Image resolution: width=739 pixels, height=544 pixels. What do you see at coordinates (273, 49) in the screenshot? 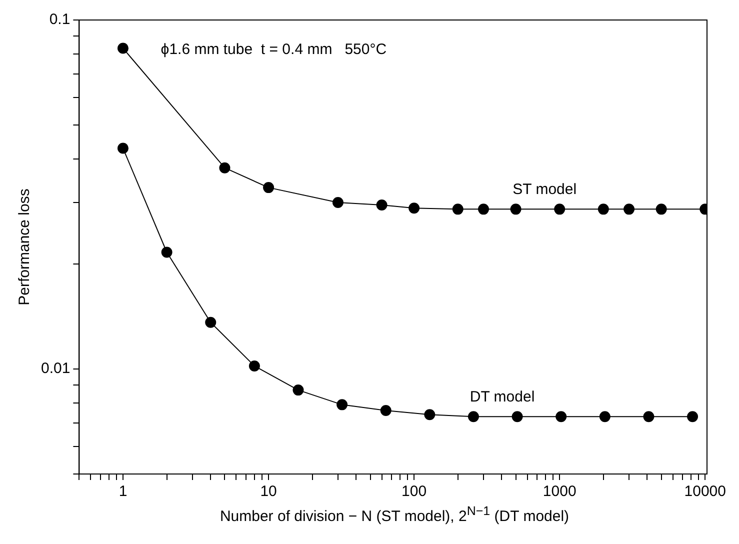
I see `annotation: ϕ1.6 mm tube t = 0.4 mm 550°C` at bounding box center [273, 49].